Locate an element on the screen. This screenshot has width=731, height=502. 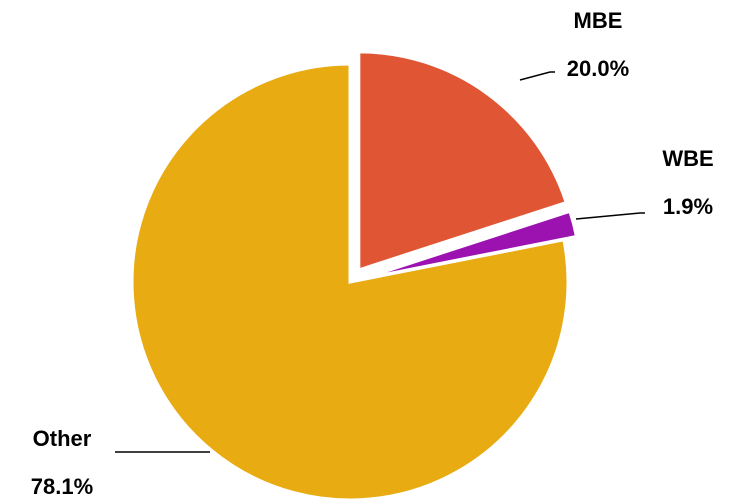
slice-label: MBE is located at coordinates (598, 20).